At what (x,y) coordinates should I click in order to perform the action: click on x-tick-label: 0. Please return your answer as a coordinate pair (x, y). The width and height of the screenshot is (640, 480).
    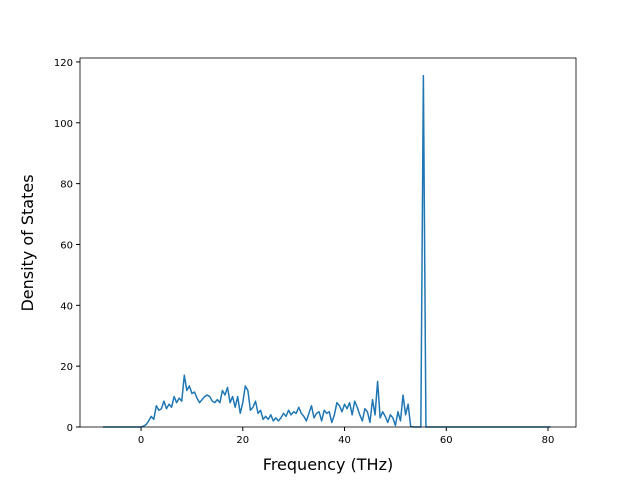
    Looking at the image, I should click on (141, 440).